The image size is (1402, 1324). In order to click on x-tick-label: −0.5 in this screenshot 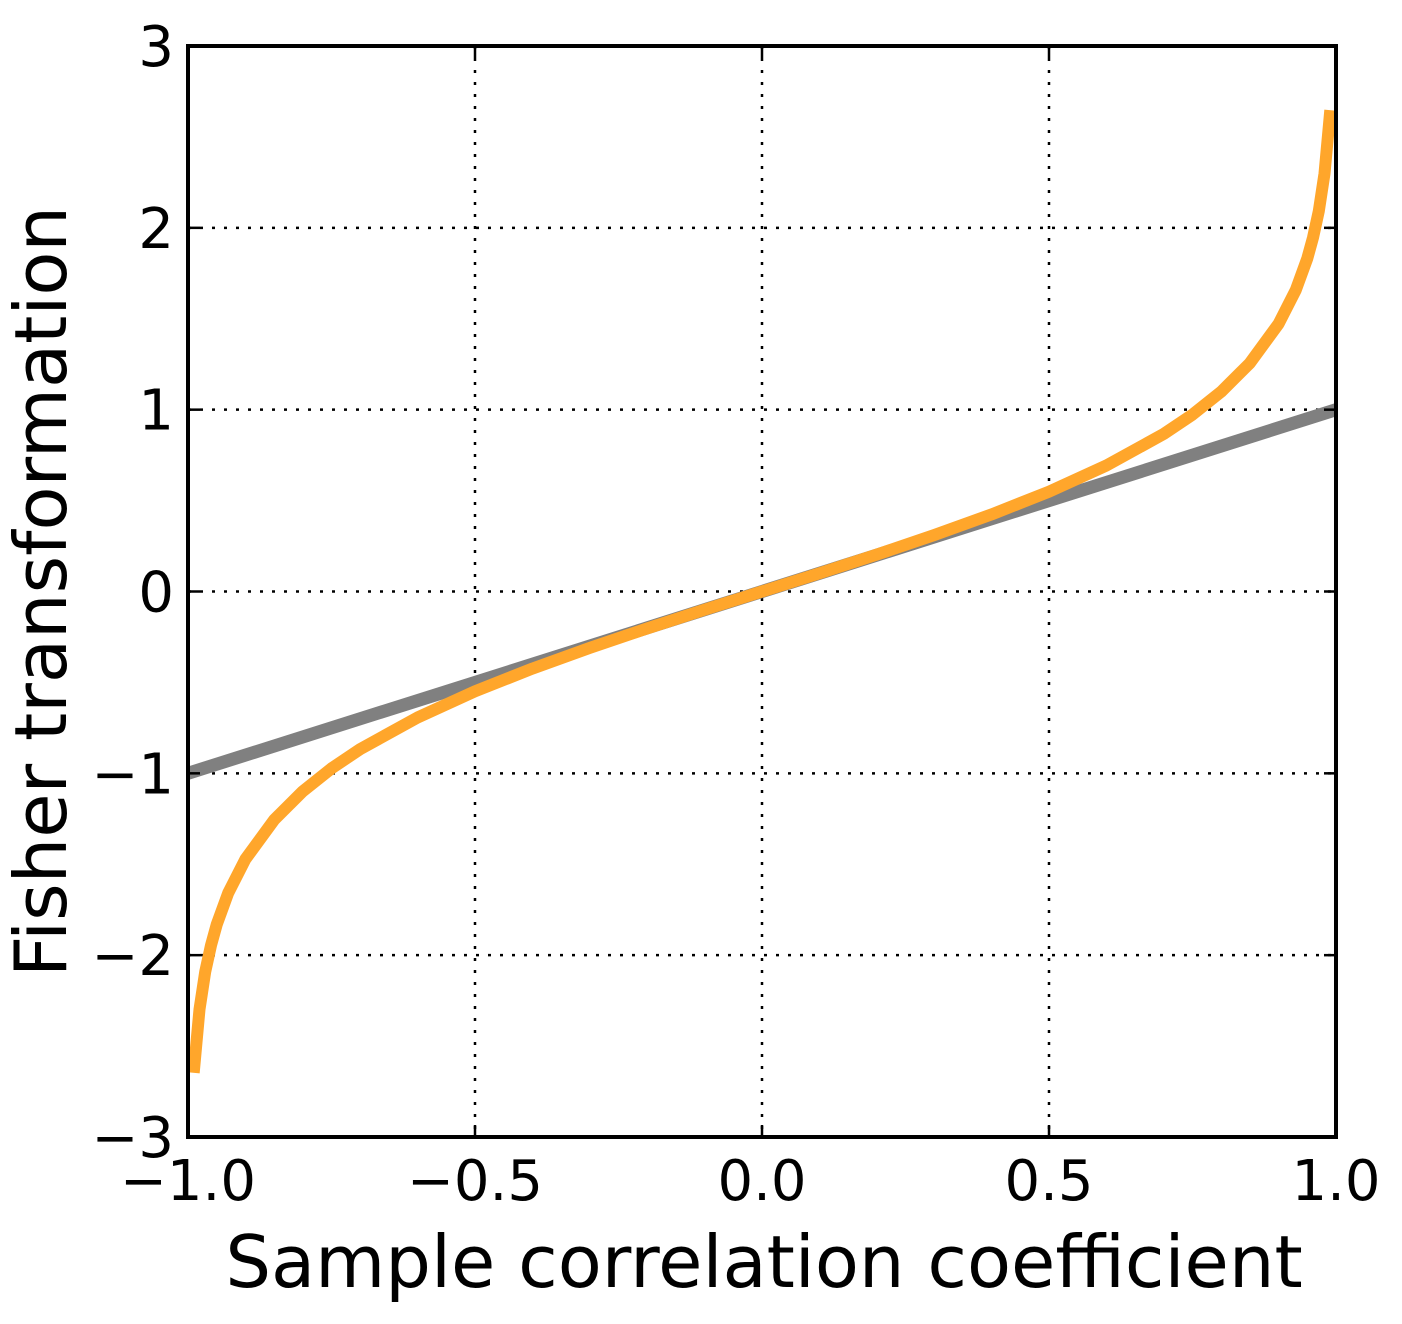, I will do `click(475, 1181)`.